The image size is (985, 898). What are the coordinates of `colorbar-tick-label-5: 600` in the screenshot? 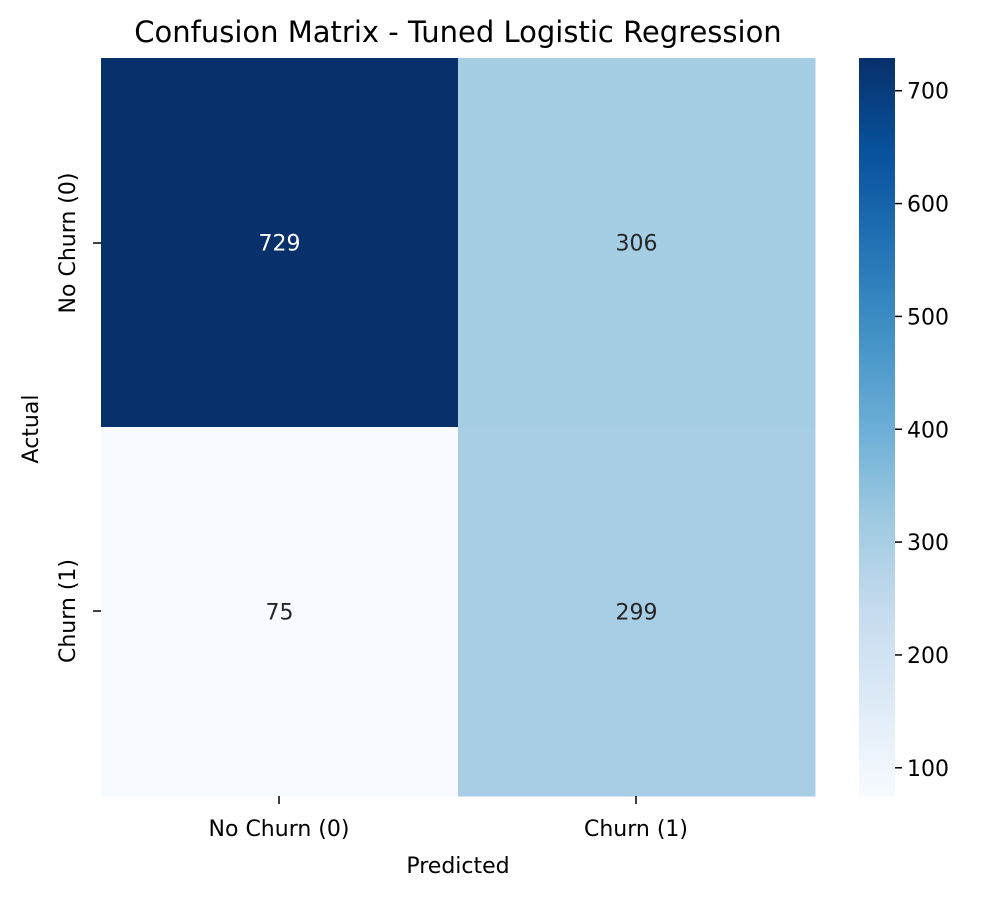 It's located at (928, 205).